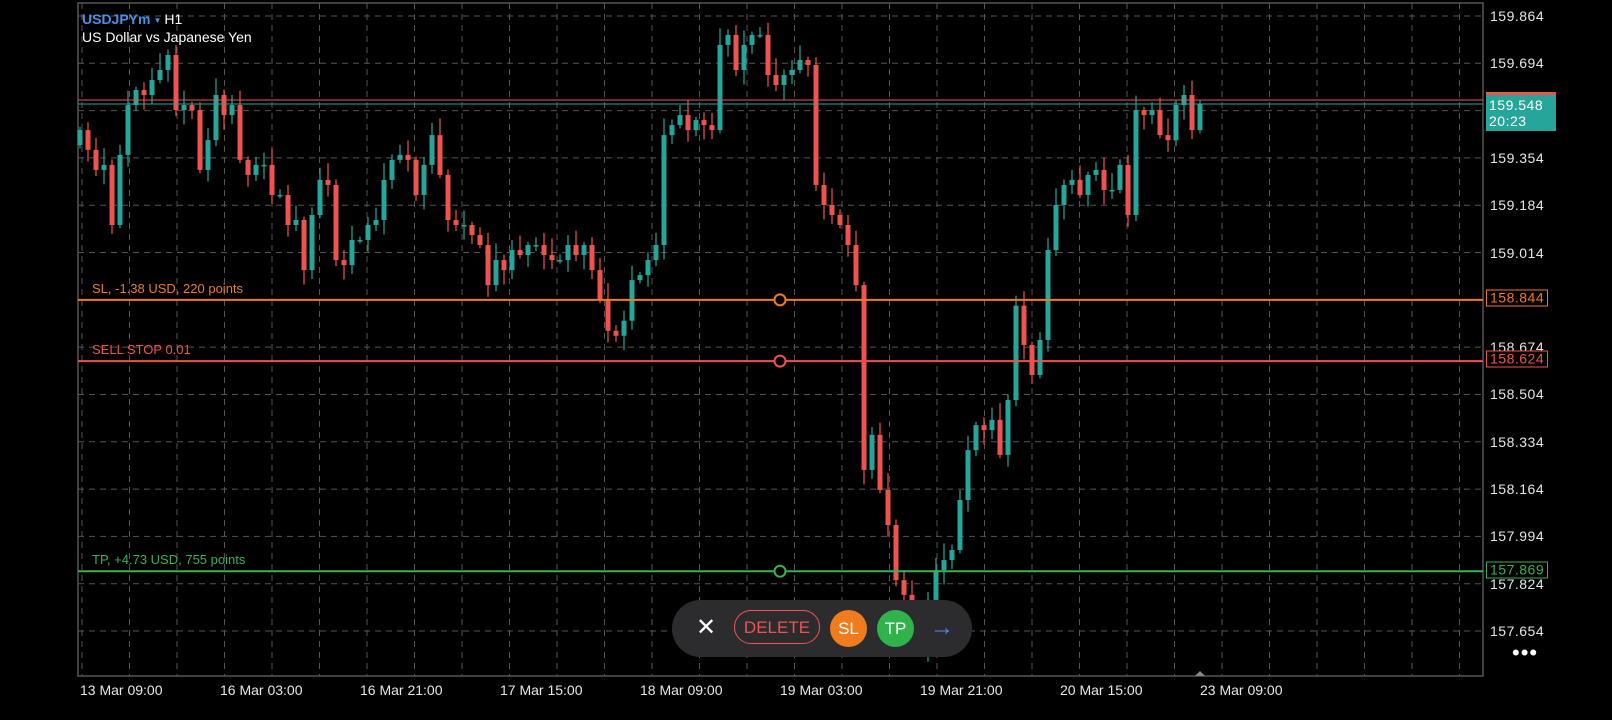 The image size is (1612, 720). Describe the element at coordinates (1200, 673) in the screenshot. I see `chart-shift-marker-icon` at that location.